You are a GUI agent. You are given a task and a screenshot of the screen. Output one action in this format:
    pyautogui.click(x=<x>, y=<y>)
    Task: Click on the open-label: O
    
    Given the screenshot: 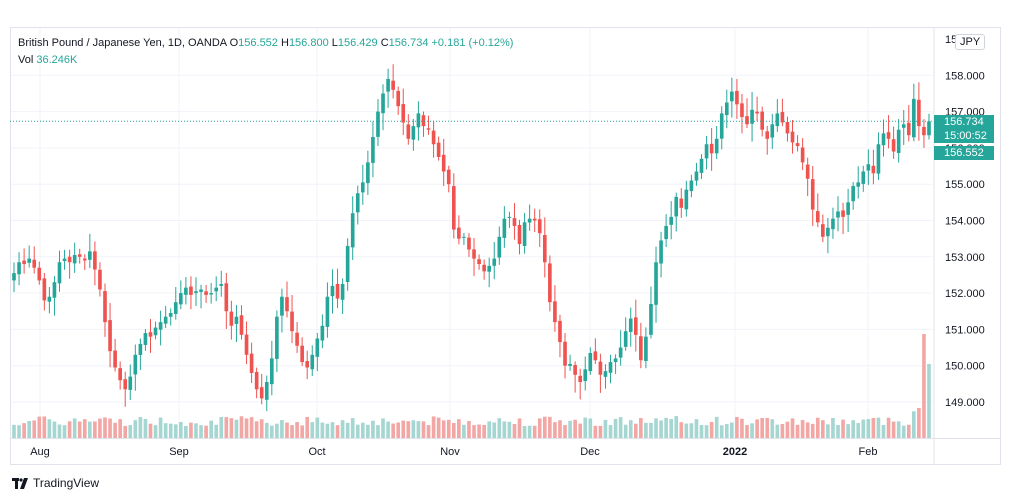 What is the action you would take?
    pyautogui.click(x=234, y=43)
    